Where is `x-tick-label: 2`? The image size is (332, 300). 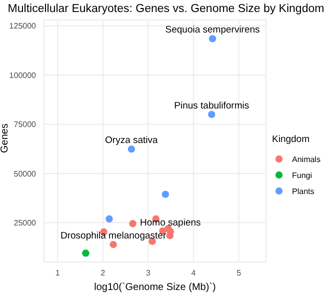
x-tick-label: 2 is located at coordinates (103, 273).